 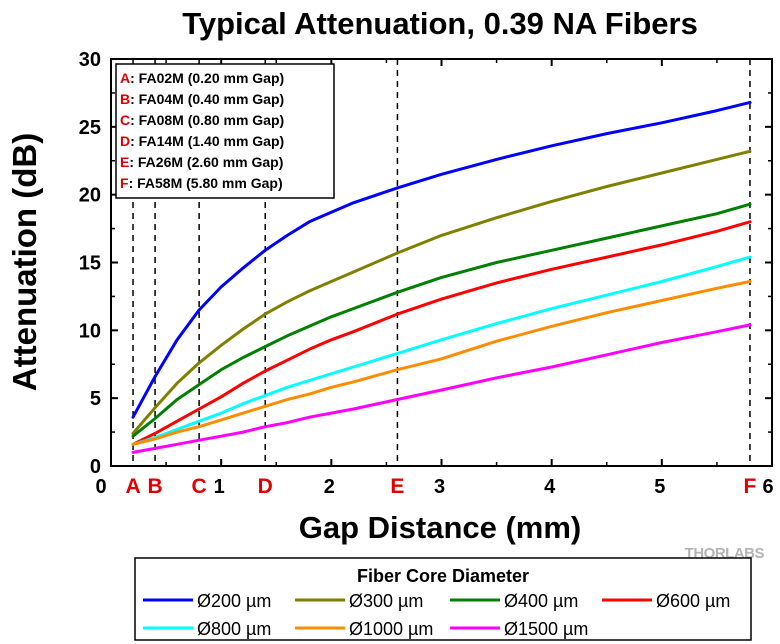 I want to click on x-axis-label: Gap Distance (mm), so click(x=440, y=527).